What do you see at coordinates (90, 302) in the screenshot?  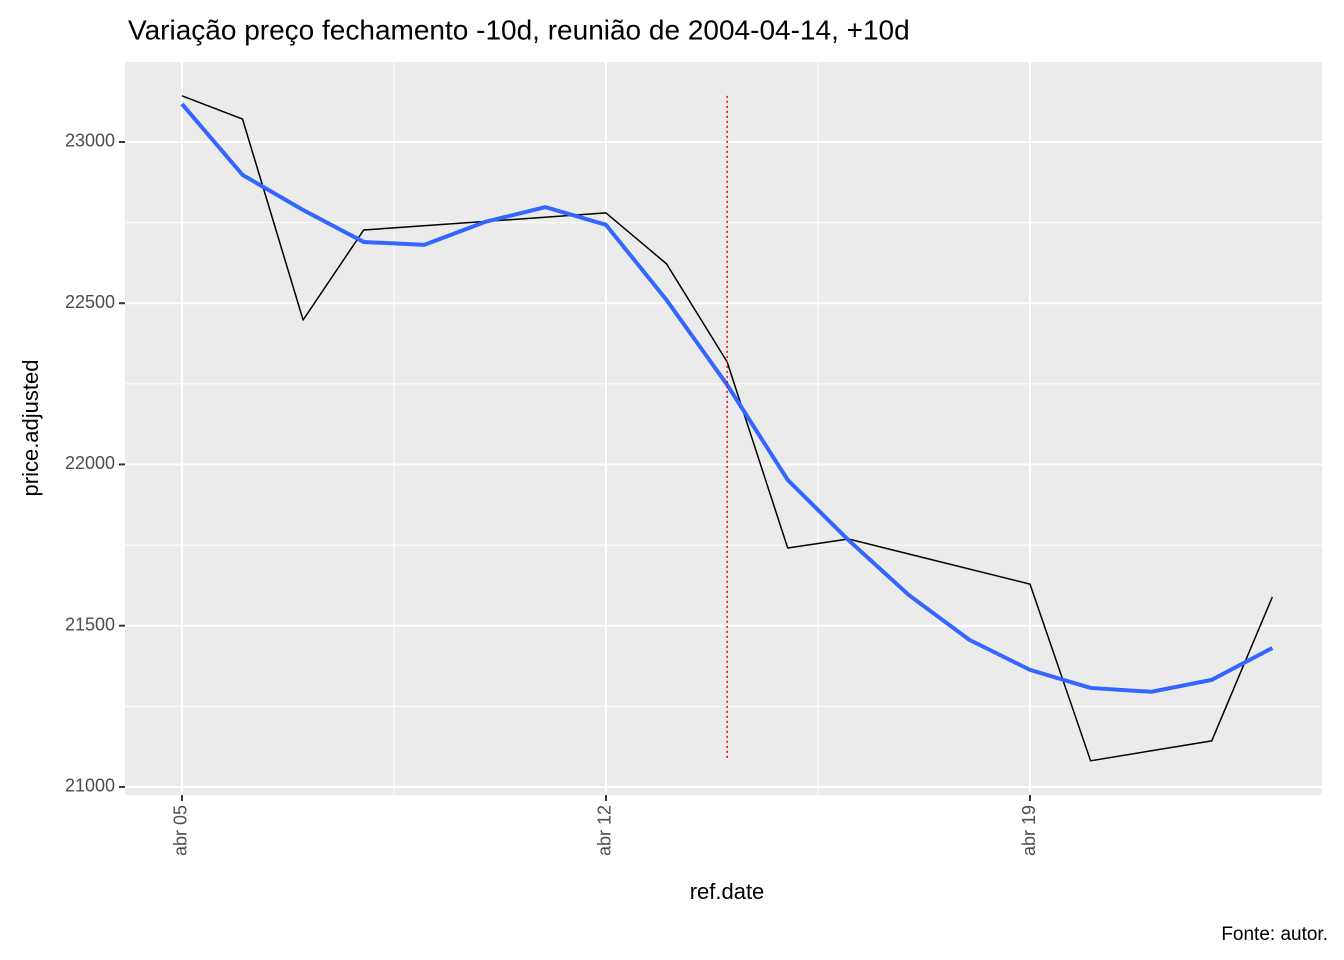 I see `y-tick-label: 22500` at bounding box center [90, 302].